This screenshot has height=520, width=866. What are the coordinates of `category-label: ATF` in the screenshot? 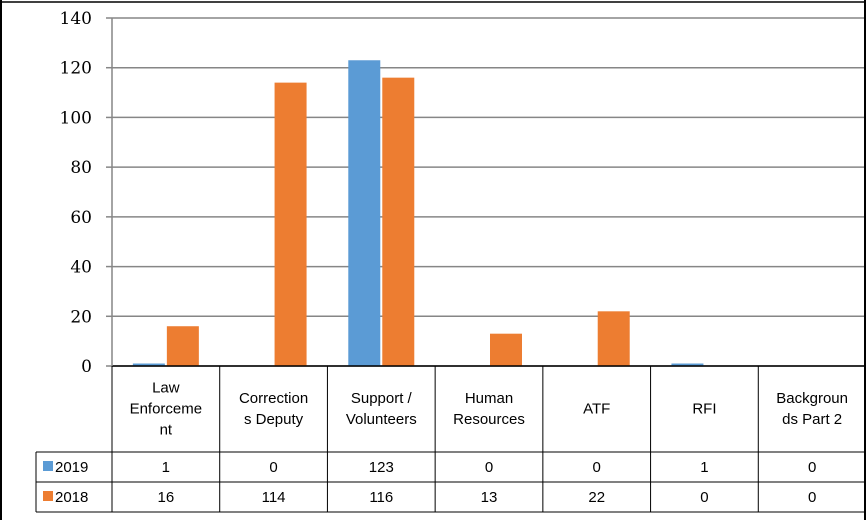 It's located at (596, 409).